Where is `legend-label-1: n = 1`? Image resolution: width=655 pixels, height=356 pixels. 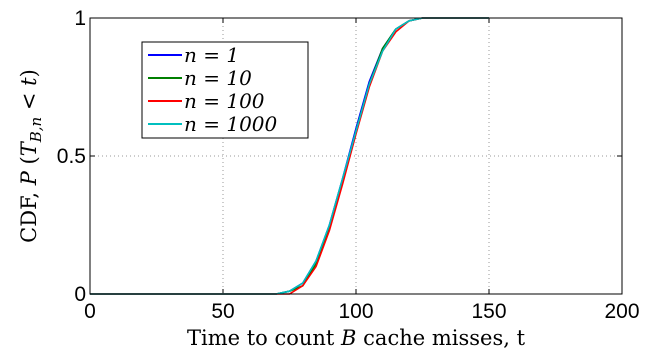
legend-label-1: n = 1 is located at coordinates (211, 55).